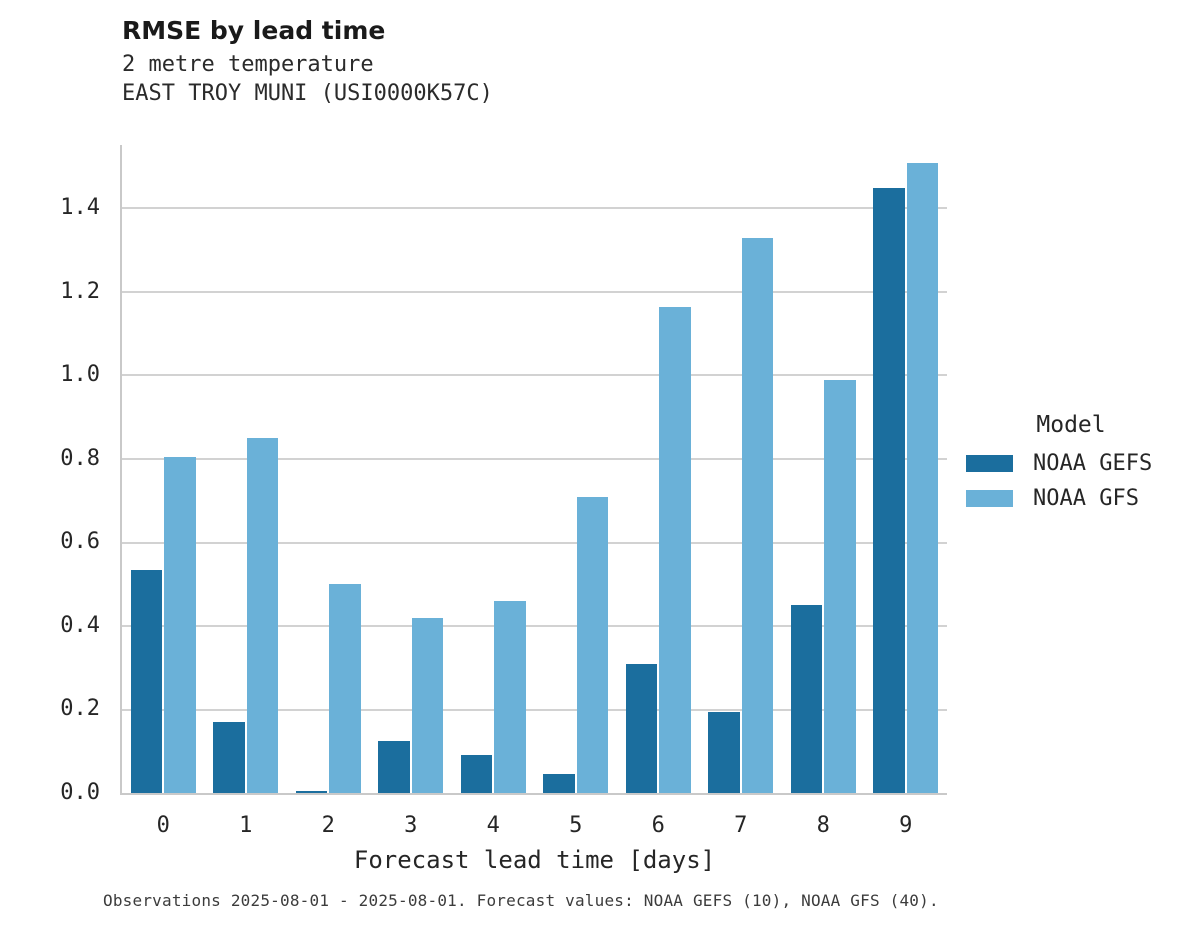 The width and height of the screenshot is (1188, 928). Describe the element at coordinates (246, 825) in the screenshot. I see `x-tick-1: 1` at that location.